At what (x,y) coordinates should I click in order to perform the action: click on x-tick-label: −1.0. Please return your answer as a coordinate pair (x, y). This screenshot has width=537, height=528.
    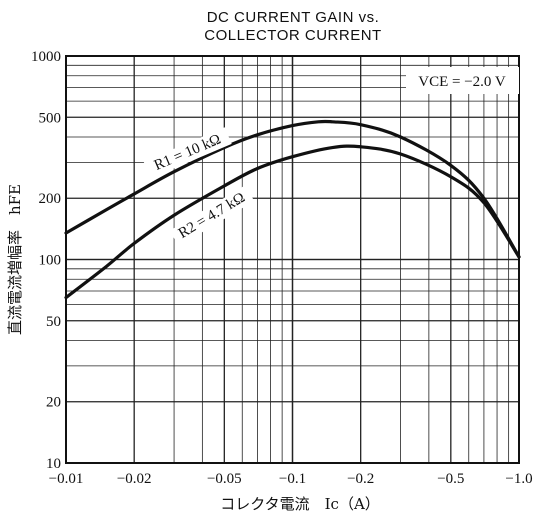
    Looking at the image, I should click on (518, 479).